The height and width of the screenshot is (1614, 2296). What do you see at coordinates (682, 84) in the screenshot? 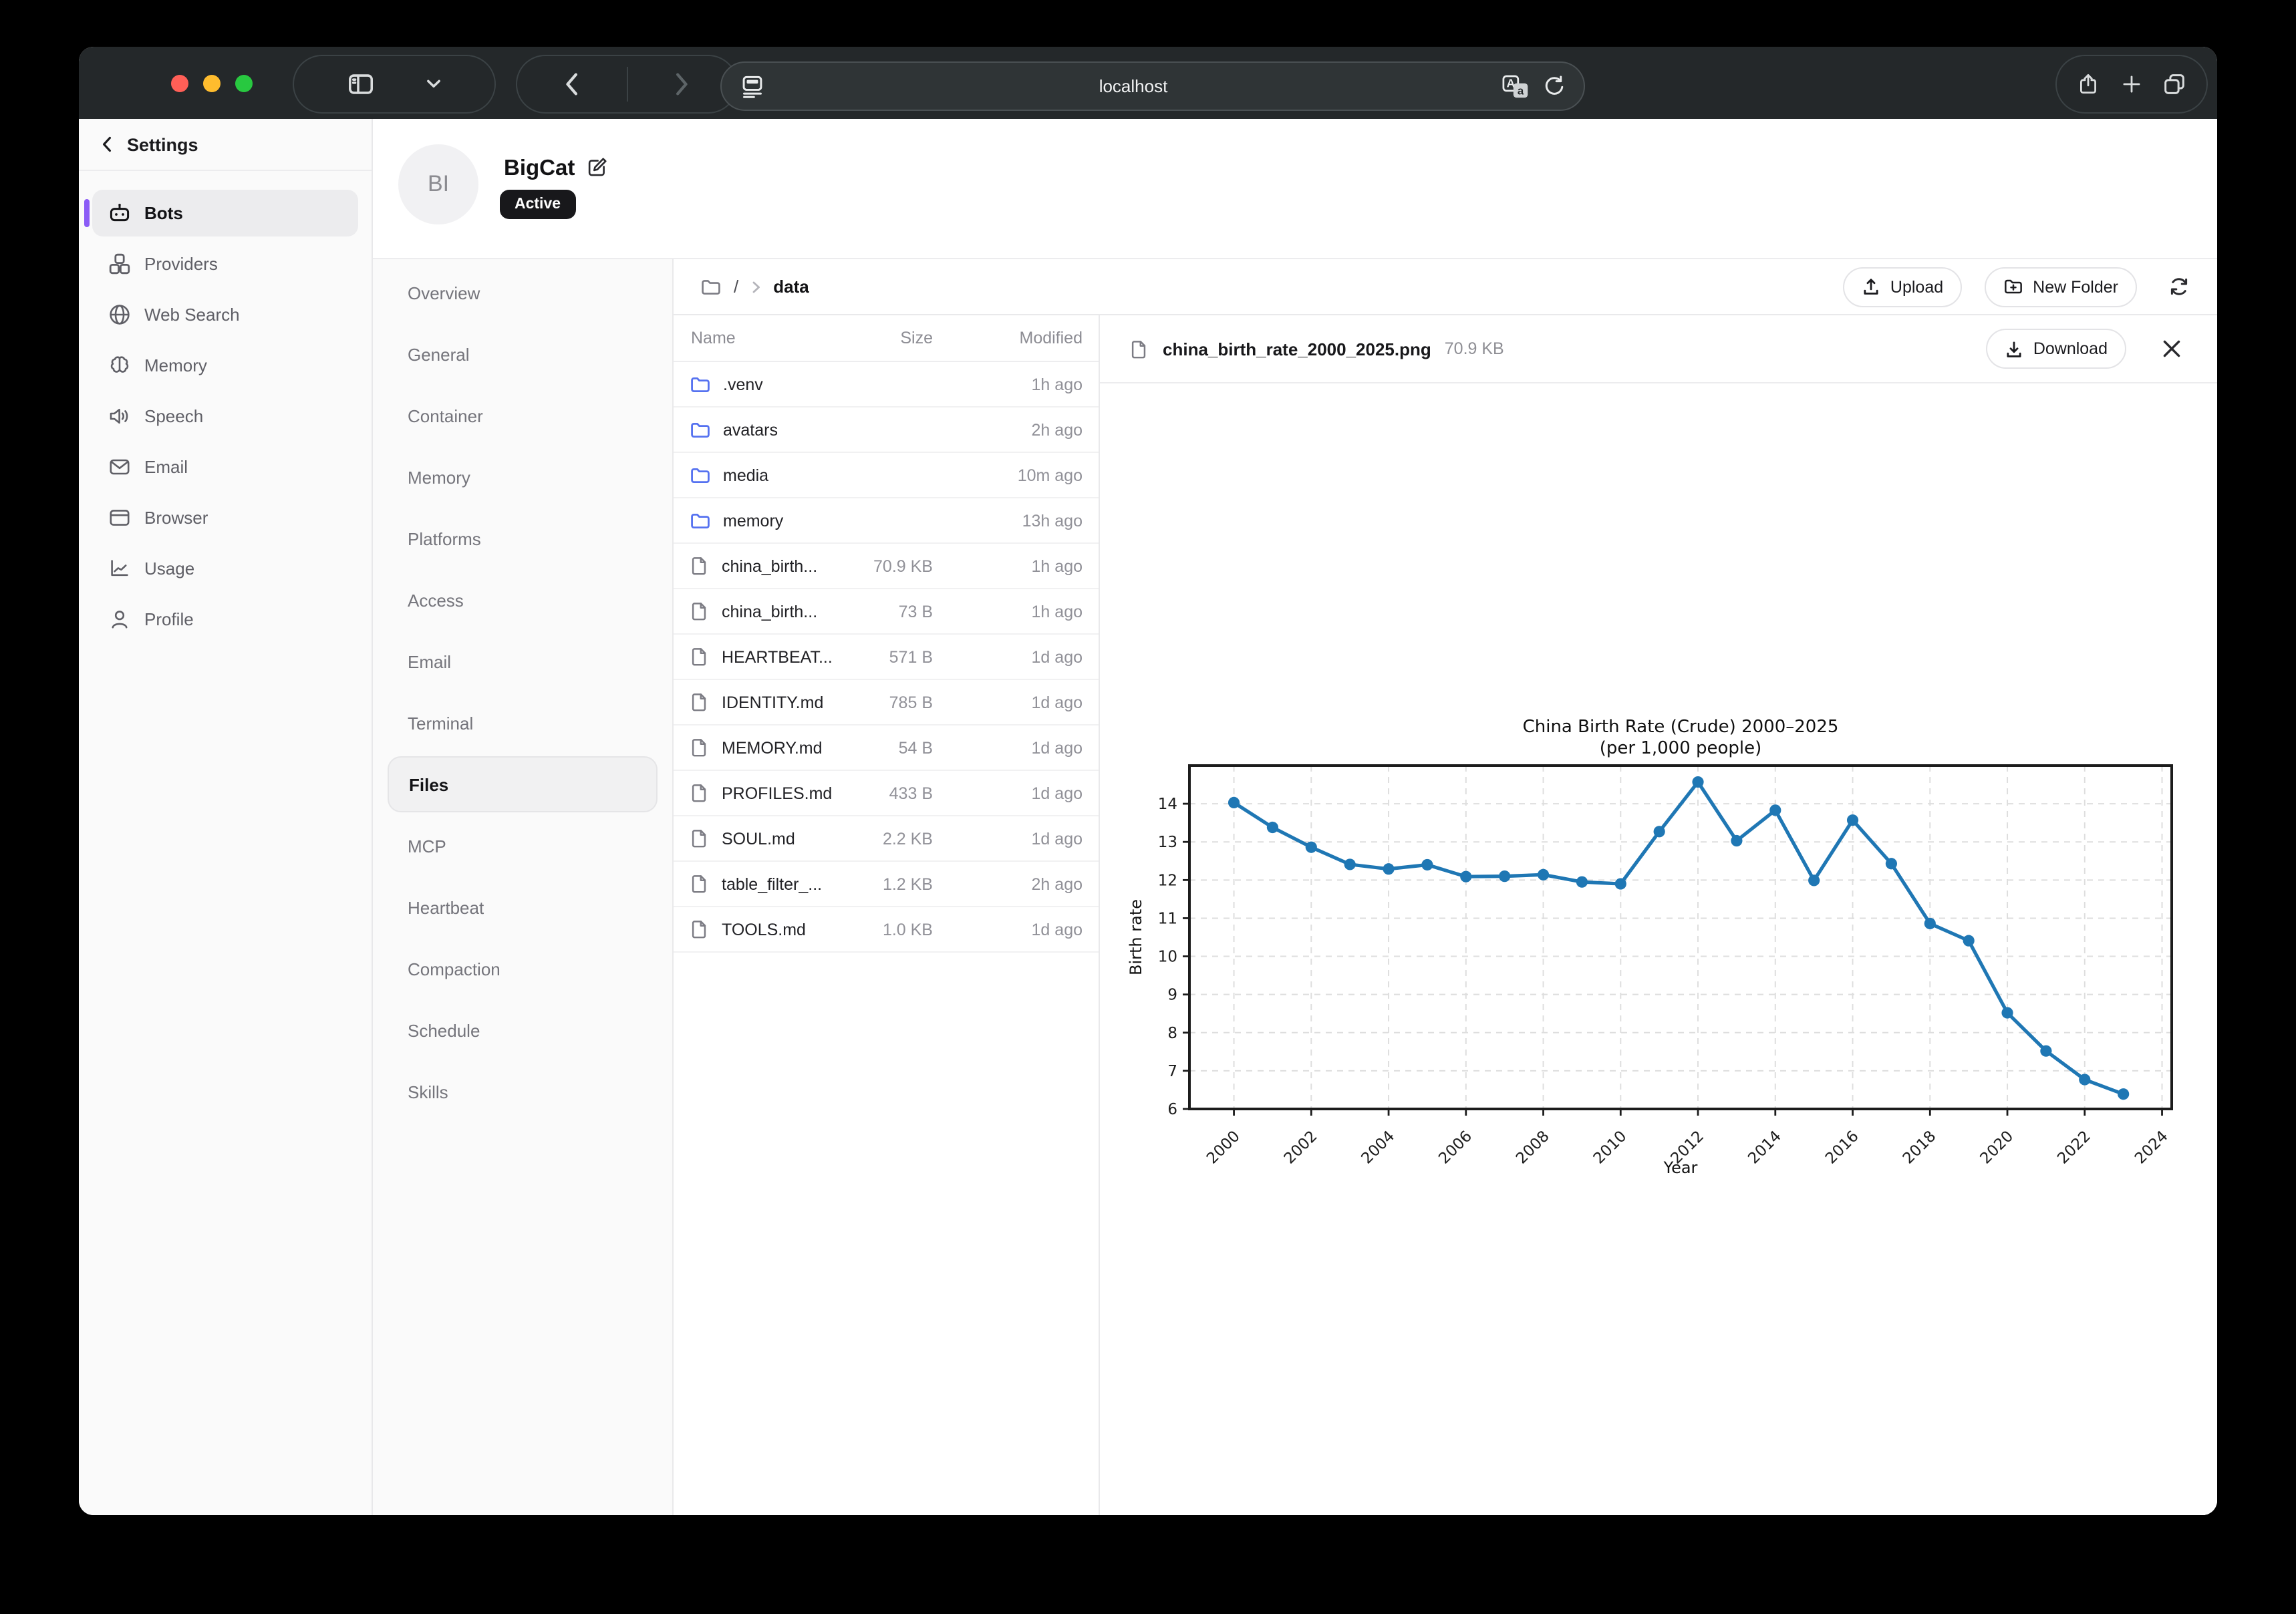
I see `forward-icon` at bounding box center [682, 84].